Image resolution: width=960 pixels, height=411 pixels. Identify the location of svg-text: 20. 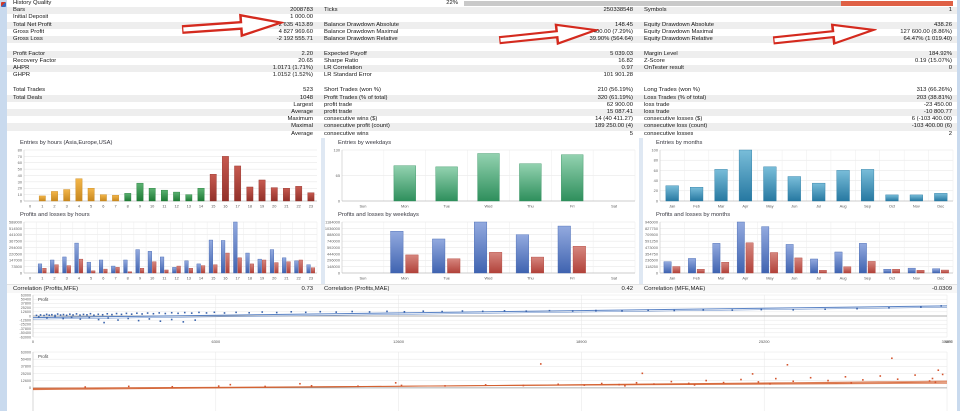
(274, 277).